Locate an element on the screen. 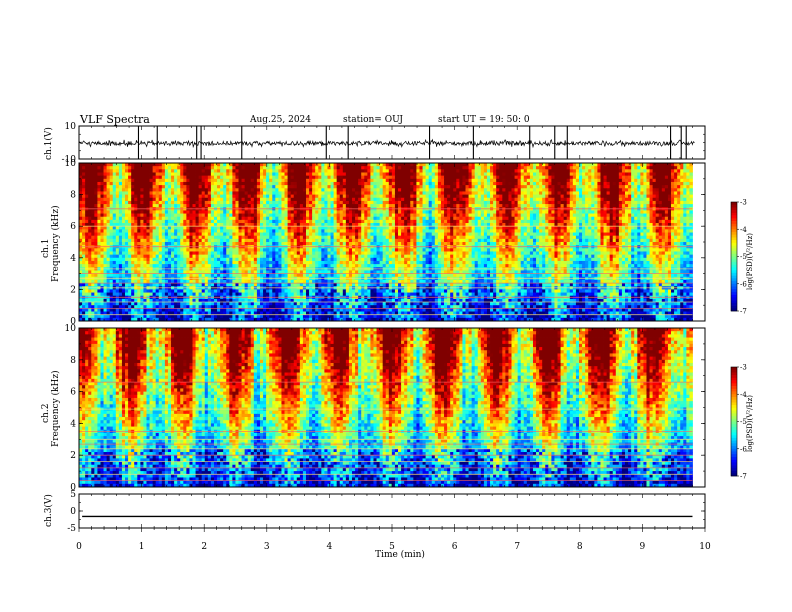 The width and height of the screenshot is (792, 612). ch1-waveform-trace is located at coordinates (386, 142).